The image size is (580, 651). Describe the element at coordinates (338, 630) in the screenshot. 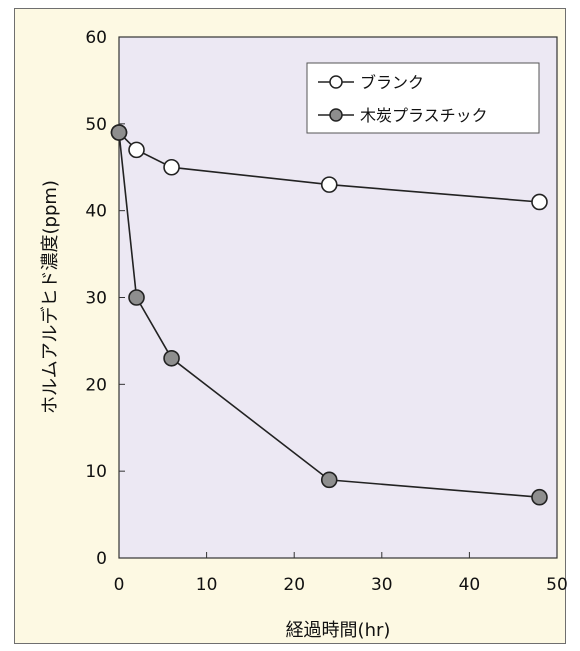

I see `x-axis-title: 経過時間(hr)` at that location.